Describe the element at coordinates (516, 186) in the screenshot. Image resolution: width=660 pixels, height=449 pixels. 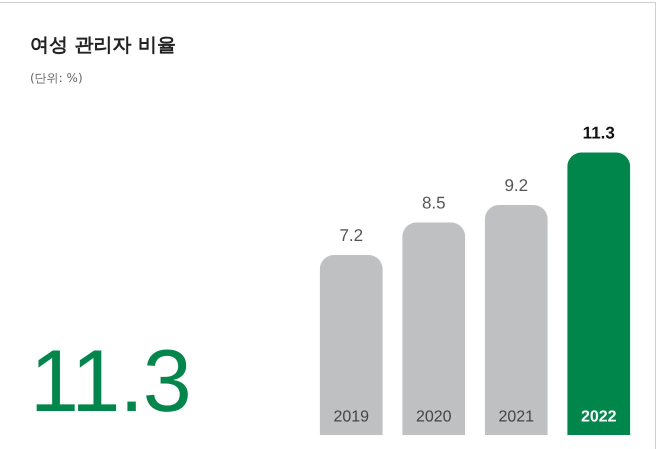
I see `data-label: 9.2` at that location.